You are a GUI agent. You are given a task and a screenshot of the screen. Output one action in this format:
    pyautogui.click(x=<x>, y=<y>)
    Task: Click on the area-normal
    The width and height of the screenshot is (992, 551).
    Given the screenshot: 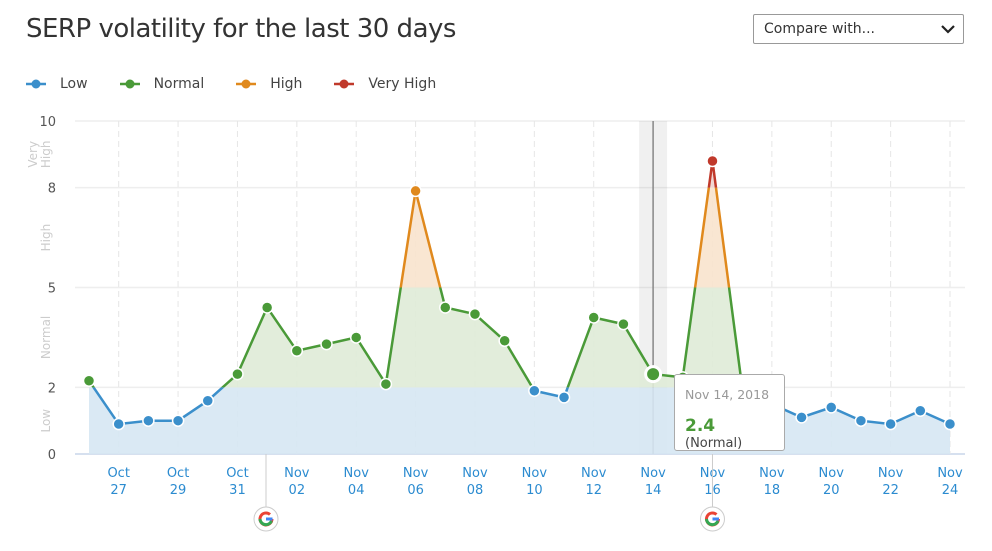 What is the action you would take?
    pyautogui.click(x=416, y=337)
    